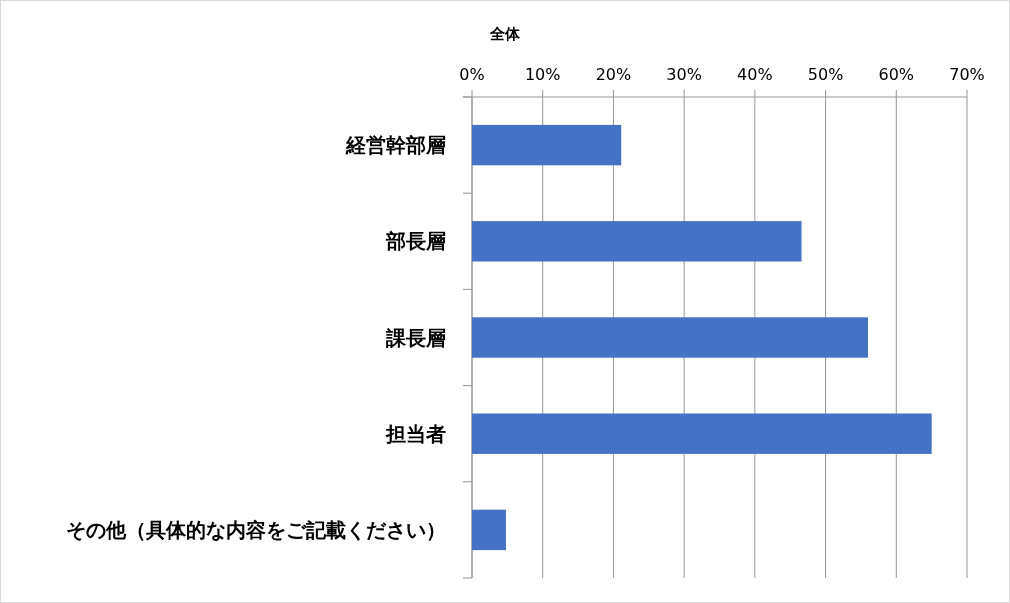 This screenshot has height=603, width=1010. I want to click on y-tick-label: 課長層, so click(415, 337).